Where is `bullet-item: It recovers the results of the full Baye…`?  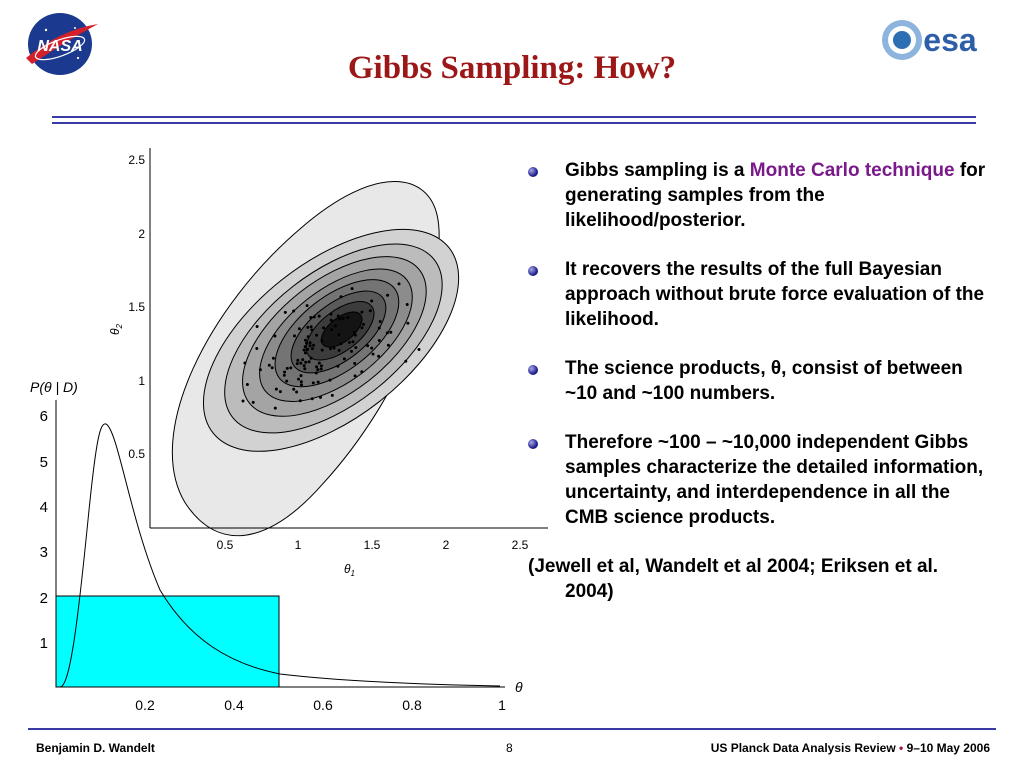
bullet-item: It recovers the results of the full Baye… is located at coordinates (758, 294).